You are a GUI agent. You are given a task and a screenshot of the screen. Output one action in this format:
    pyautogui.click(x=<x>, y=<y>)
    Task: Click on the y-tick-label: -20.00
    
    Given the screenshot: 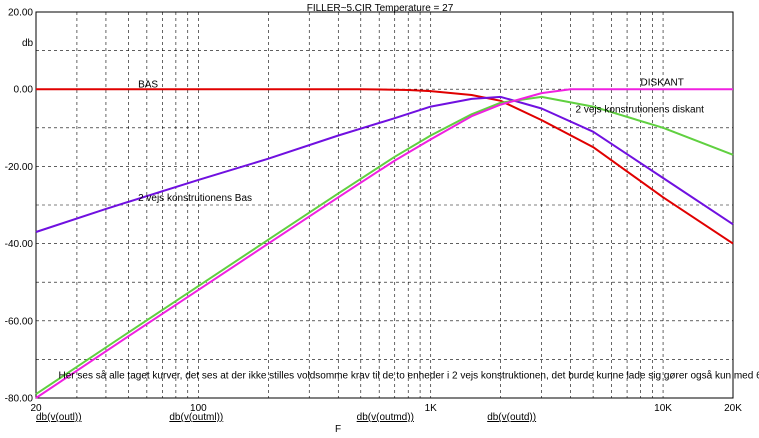 What is the action you would take?
    pyautogui.click(x=19, y=167)
    